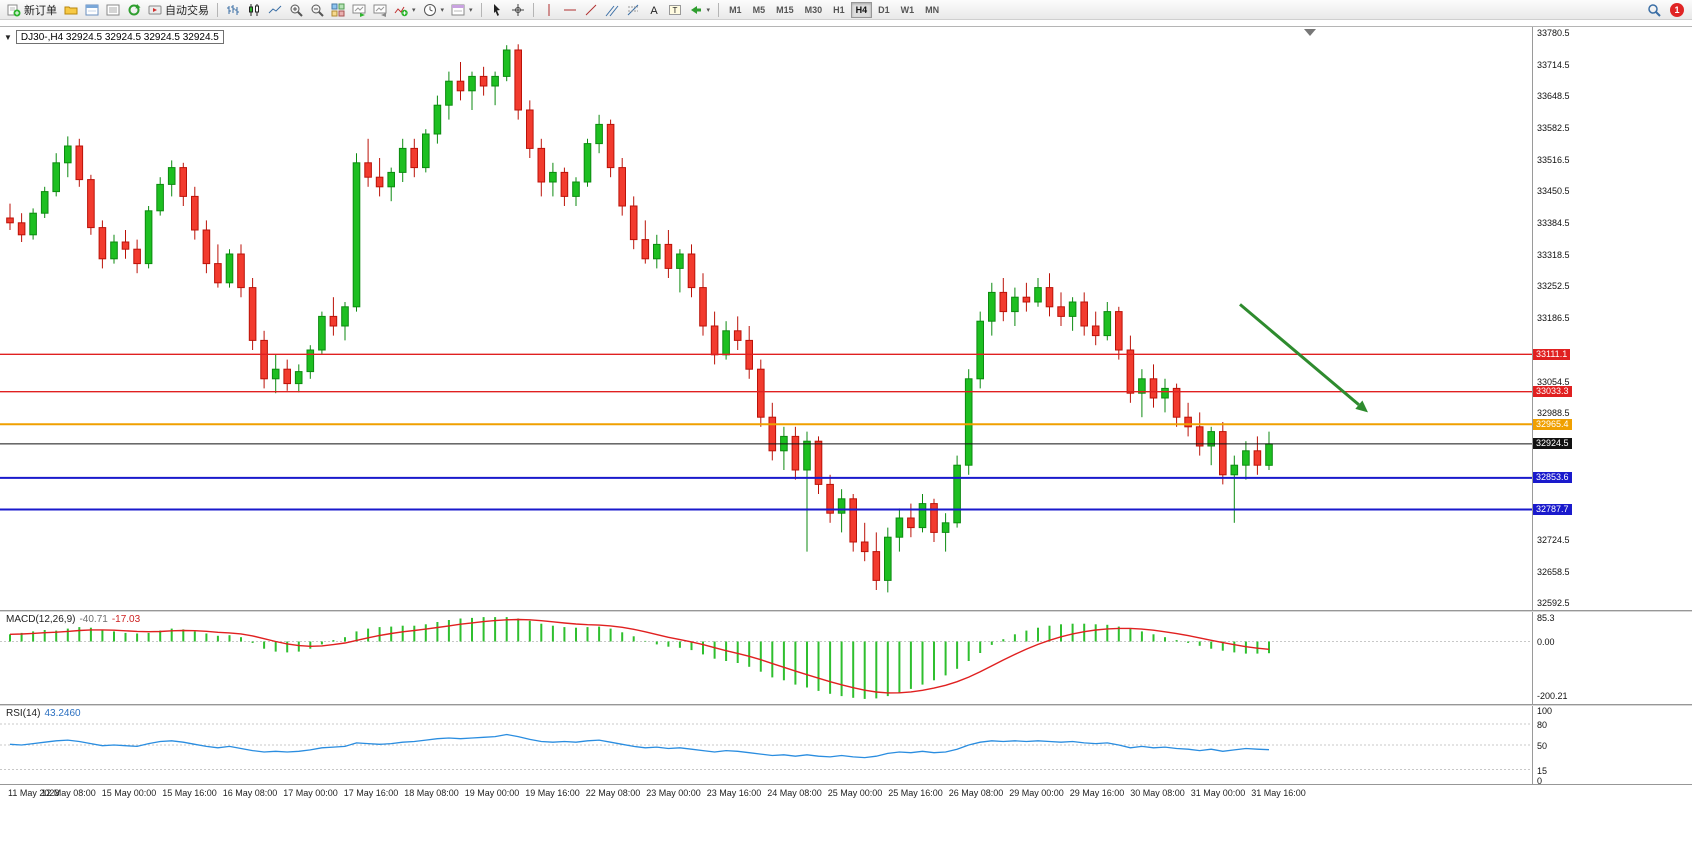 The width and height of the screenshot is (1692, 862). What do you see at coordinates (673, 793) in the screenshot?
I see `time-label: 23 May 00:00` at bounding box center [673, 793].